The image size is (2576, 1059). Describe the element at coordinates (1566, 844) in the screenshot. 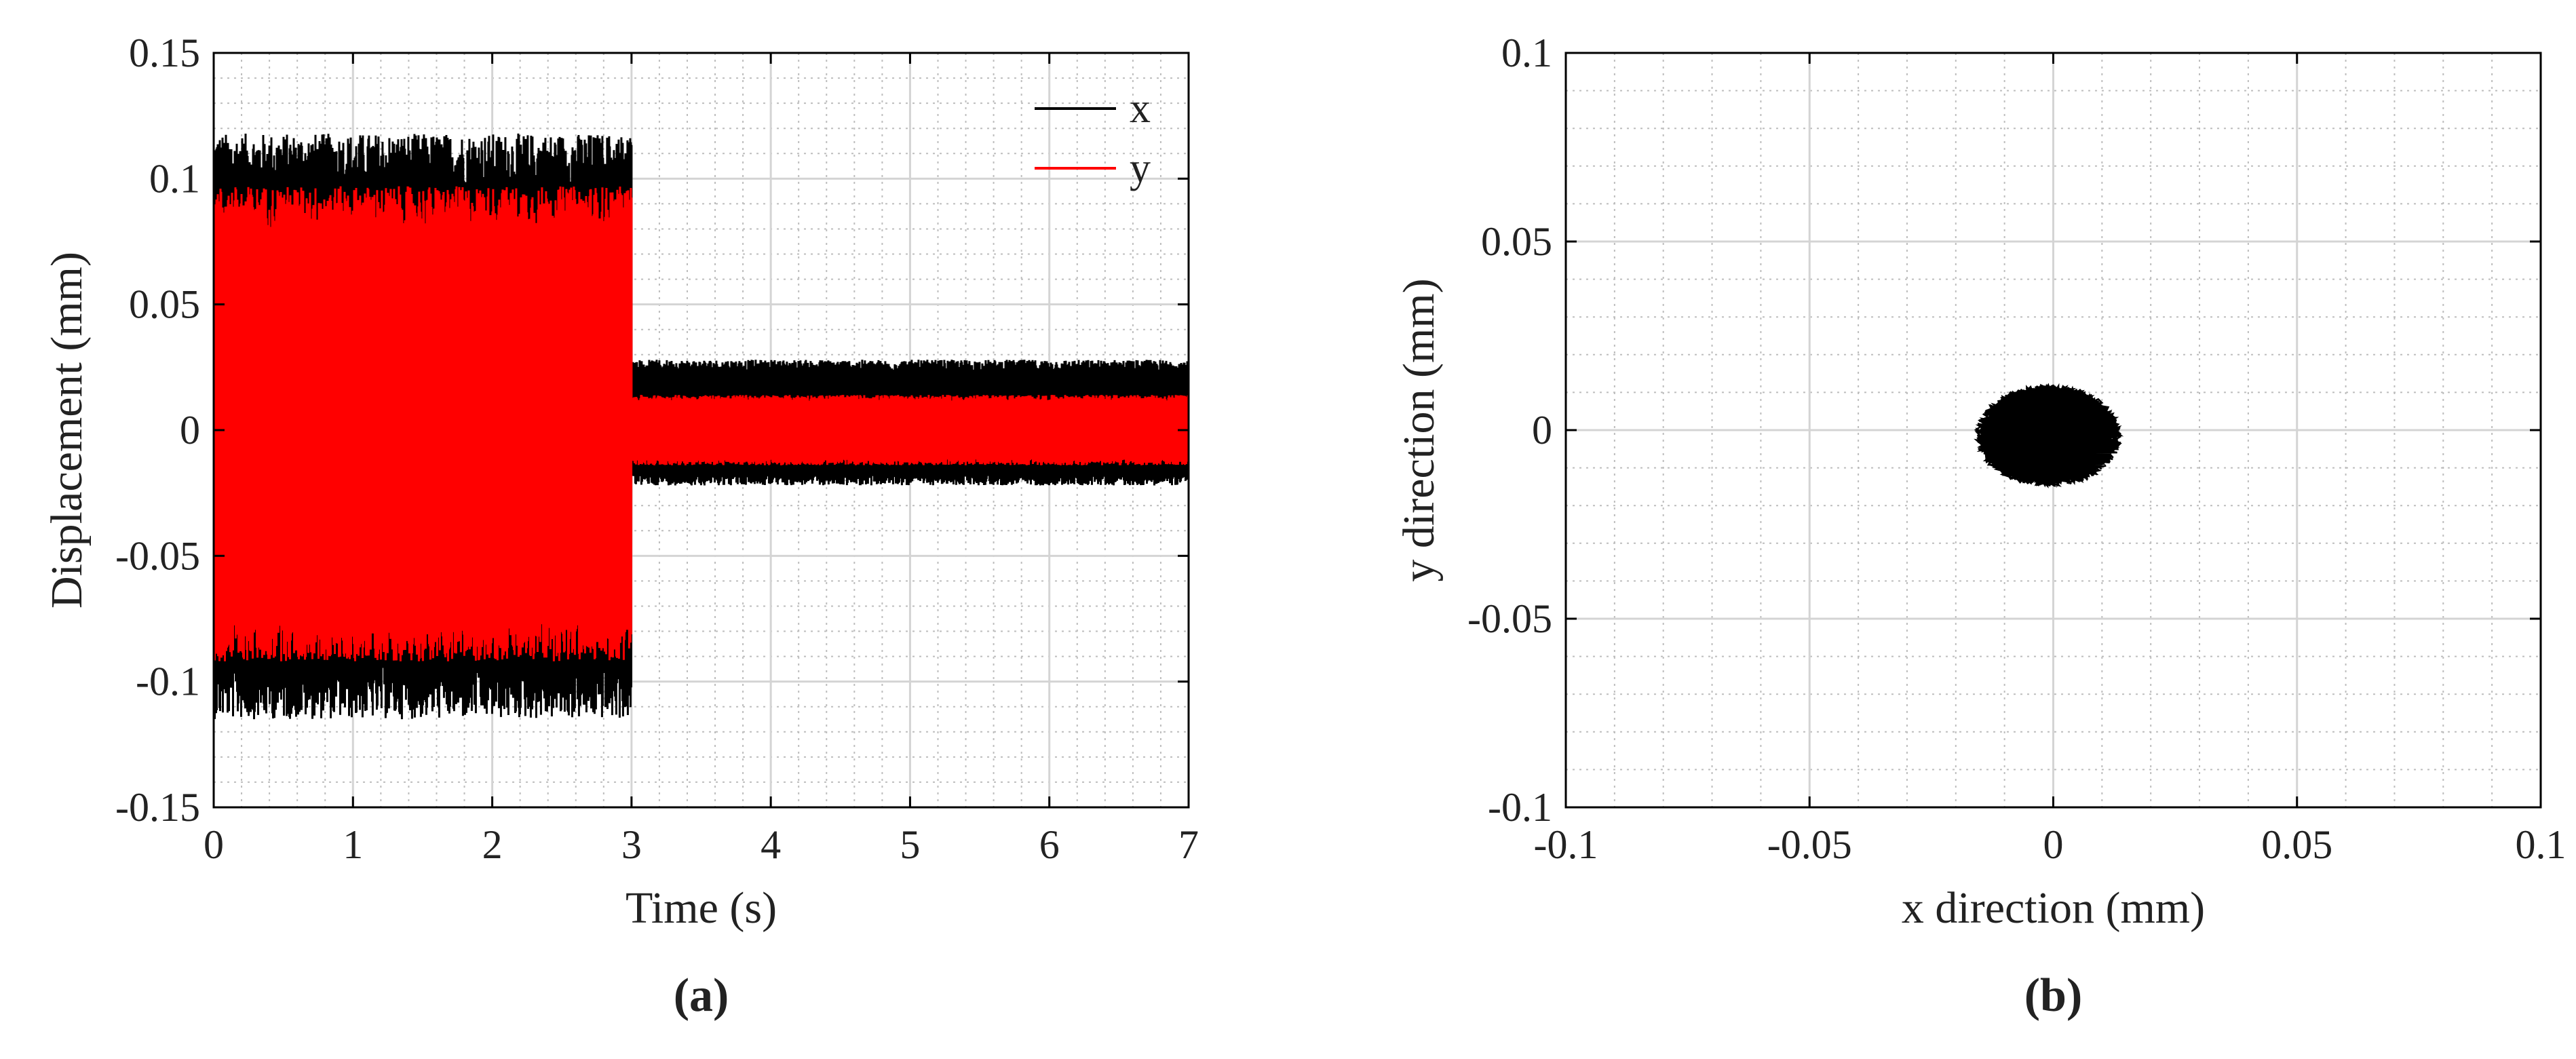

I see `x-tick-label: -0.1` at that location.